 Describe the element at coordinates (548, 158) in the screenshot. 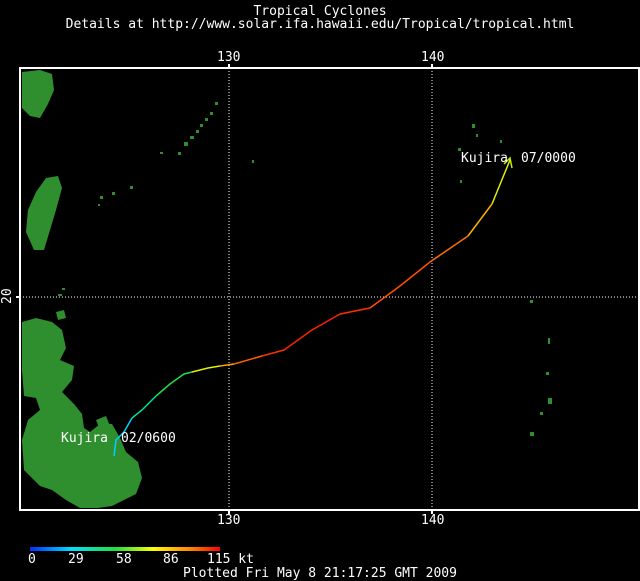

I see `storm-end-time: 07/0000` at that location.